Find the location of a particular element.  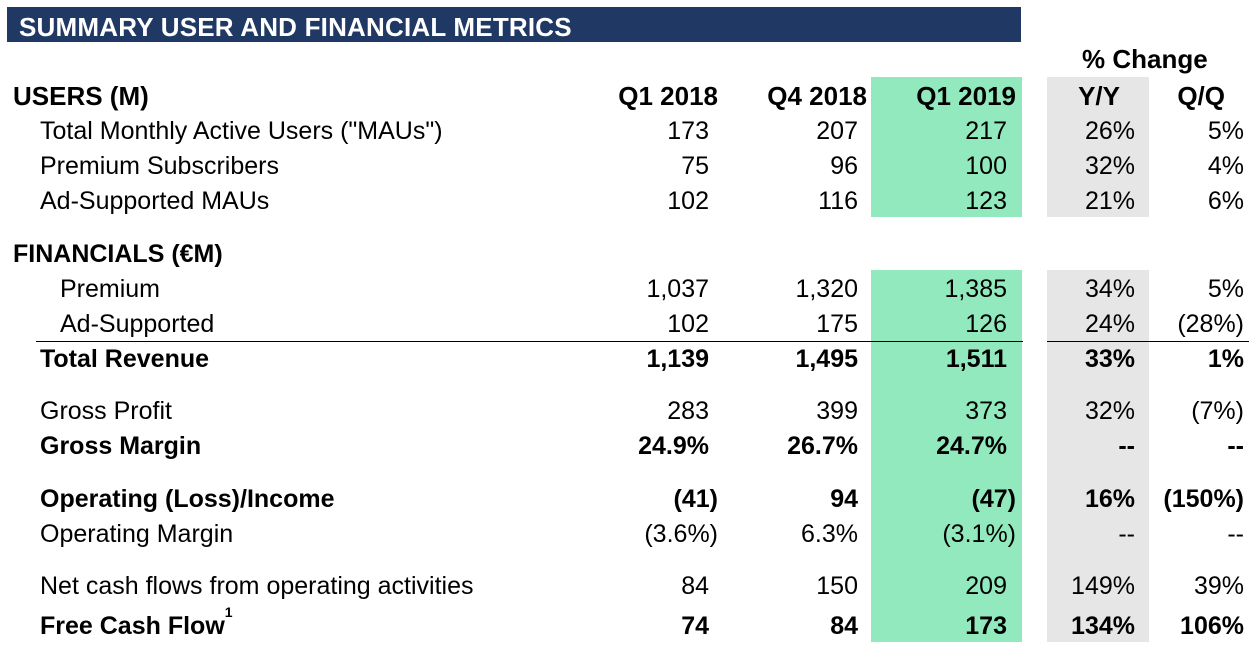

cell-q1-2019: (3.1%) is located at coordinates (979, 534).